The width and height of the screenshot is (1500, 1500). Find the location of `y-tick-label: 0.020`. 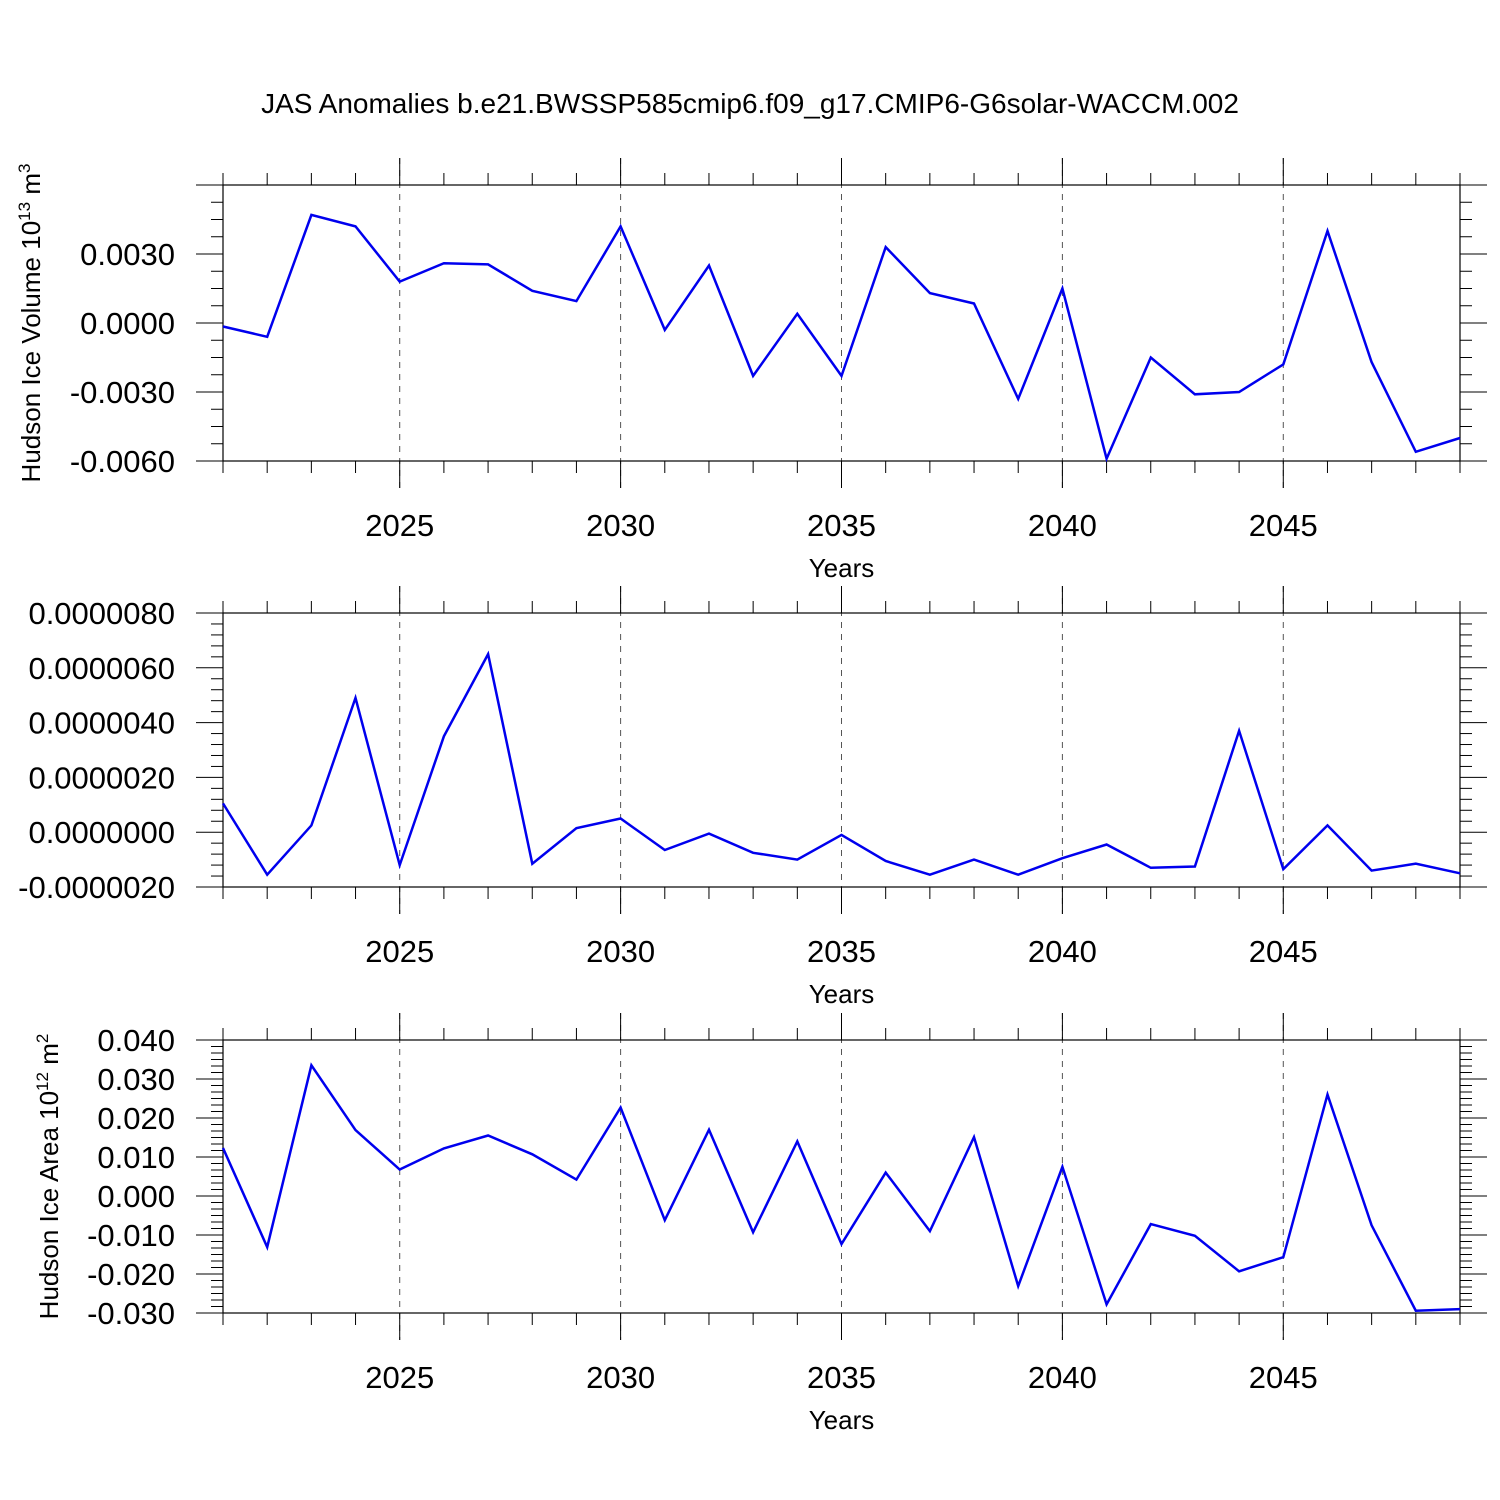

y-tick-label: 0.020 is located at coordinates (136, 1118).